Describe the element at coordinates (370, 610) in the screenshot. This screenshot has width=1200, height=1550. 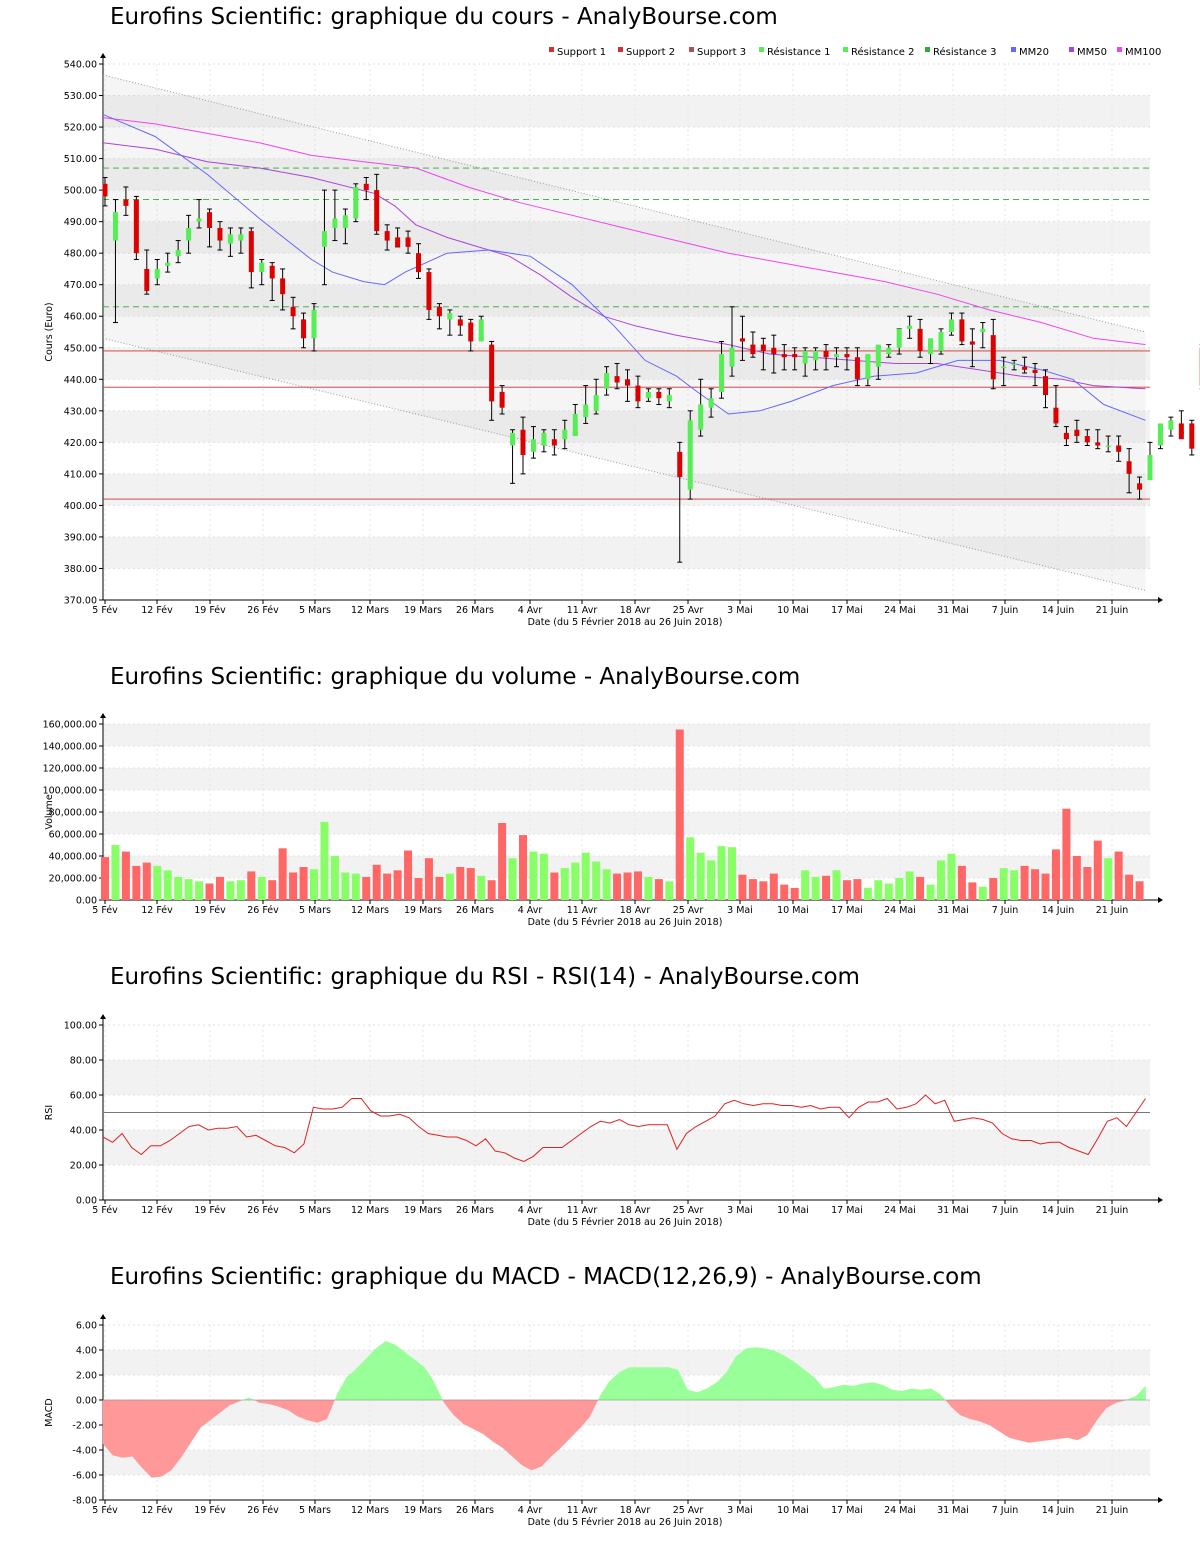
I see `price-xtick-label: 12 Mars` at that location.